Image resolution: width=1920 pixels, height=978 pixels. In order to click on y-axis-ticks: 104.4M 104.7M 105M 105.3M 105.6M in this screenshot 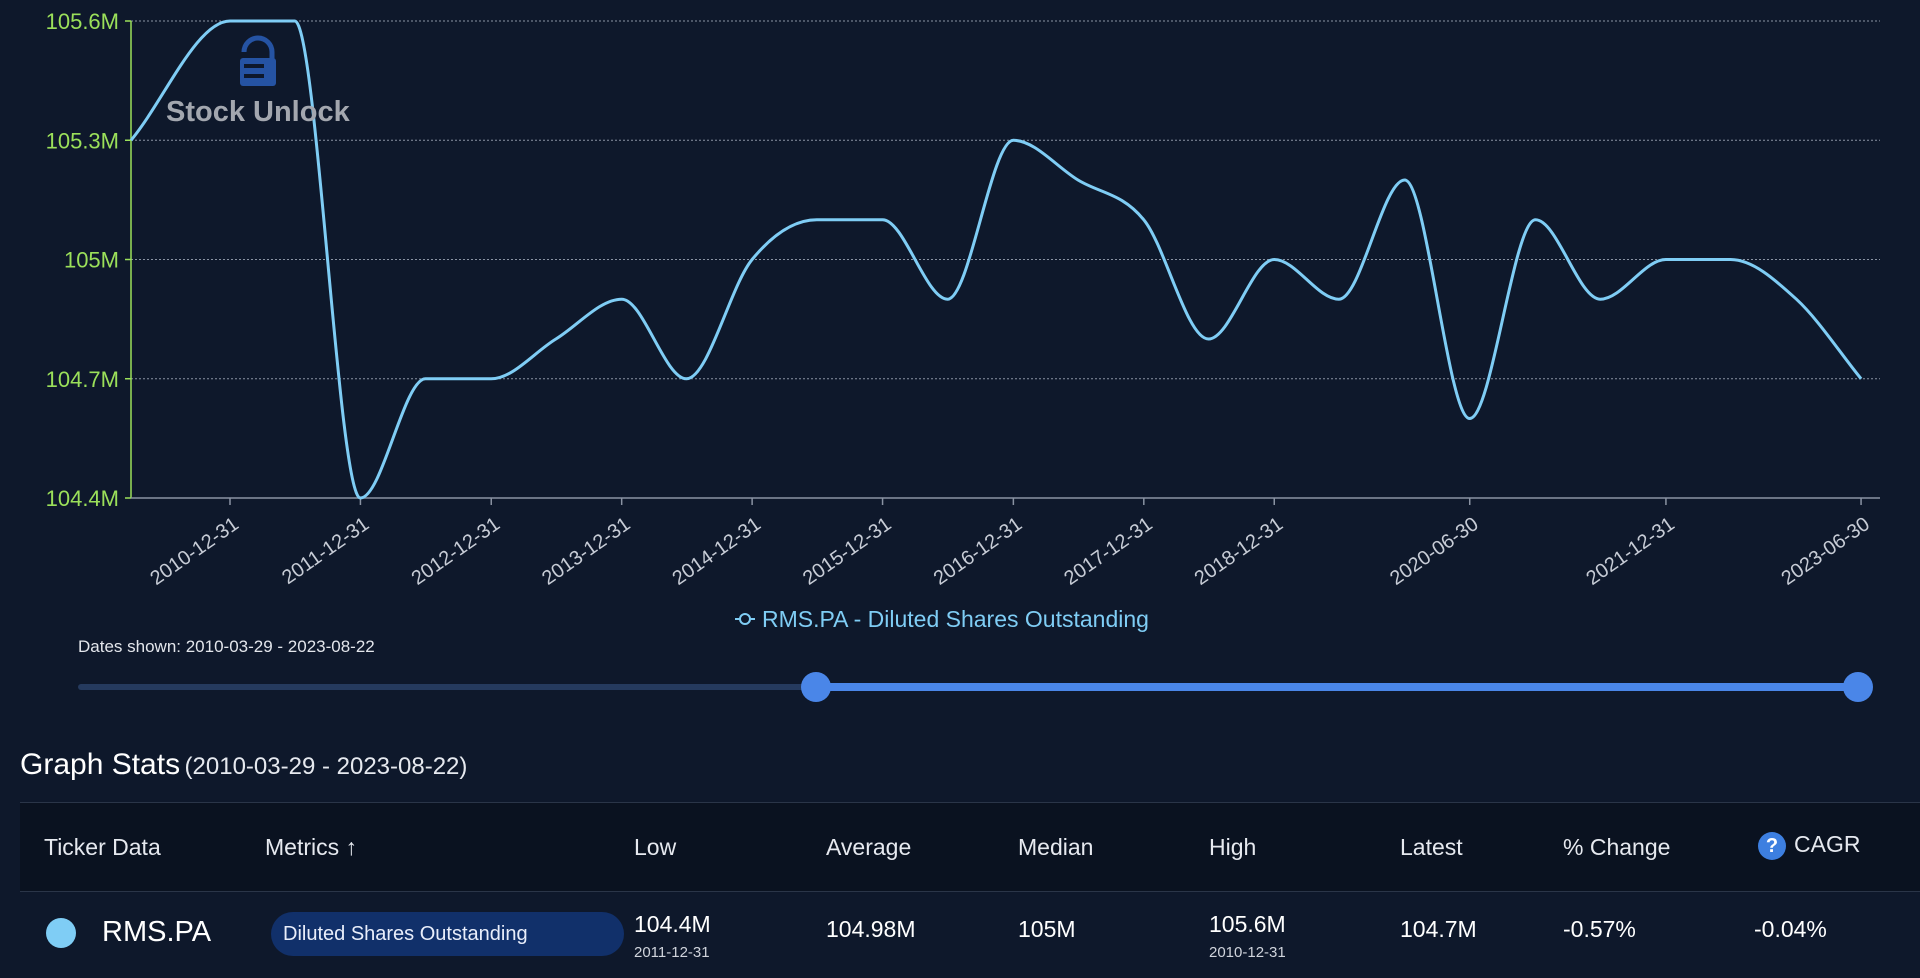, I will do `click(88, 260)`.